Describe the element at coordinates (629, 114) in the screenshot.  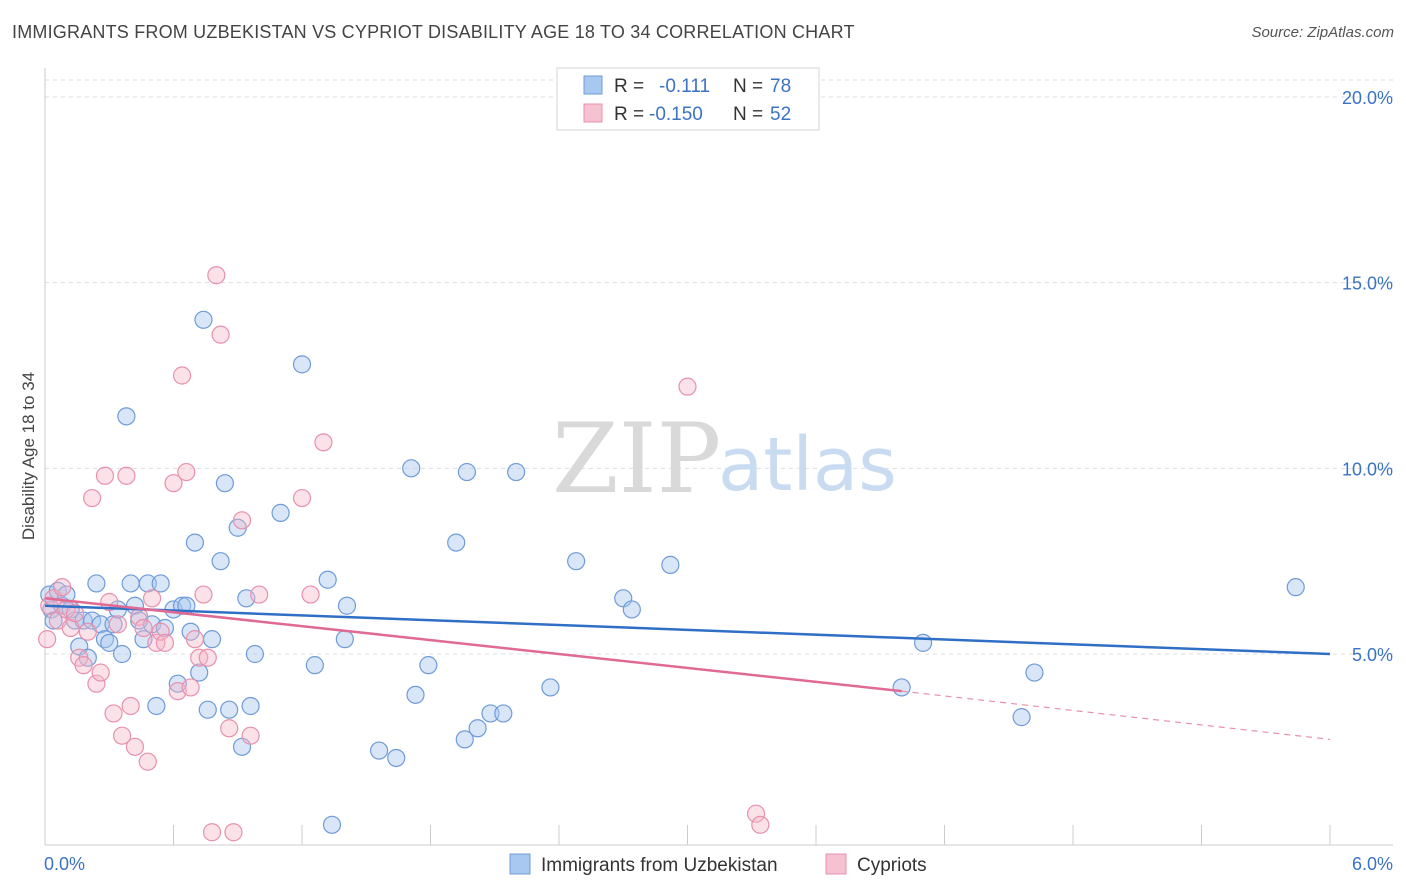
I see `legend-r-label-2: R =` at that location.